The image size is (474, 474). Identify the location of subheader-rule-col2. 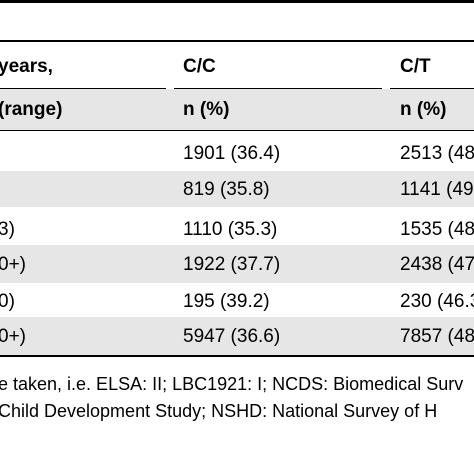
(278, 88).